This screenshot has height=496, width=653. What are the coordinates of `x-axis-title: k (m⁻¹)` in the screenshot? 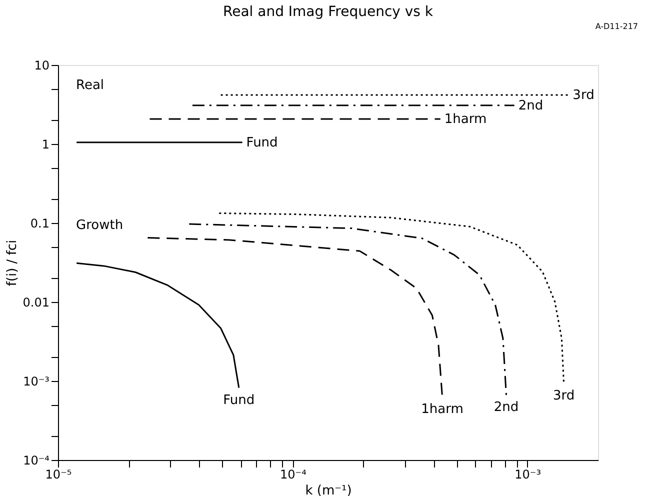 It's located at (328, 490).